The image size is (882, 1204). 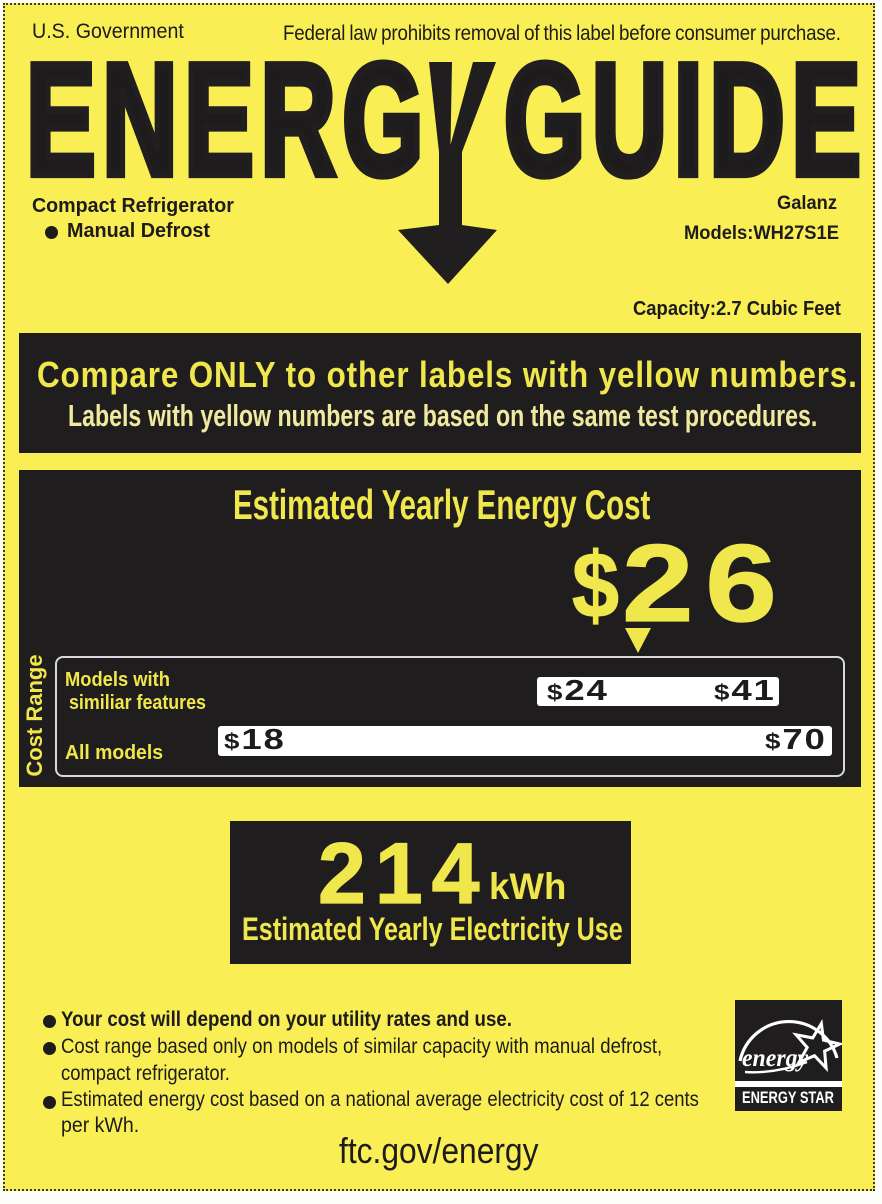 What do you see at coordinates (788, 1098) in the screenshot?
I see `svg-text: ENERGY STAR` at bounding box center [788, 1098].